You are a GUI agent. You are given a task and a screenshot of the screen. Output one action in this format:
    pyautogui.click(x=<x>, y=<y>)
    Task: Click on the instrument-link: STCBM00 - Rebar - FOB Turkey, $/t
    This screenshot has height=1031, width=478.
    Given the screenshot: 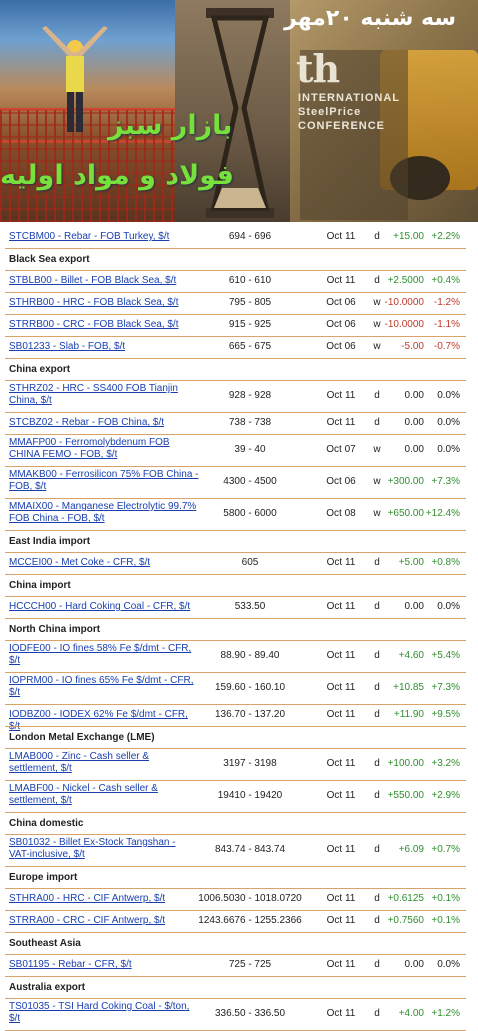 What is the action you would take?
    pyautogui.click(x=89, y=236)
    